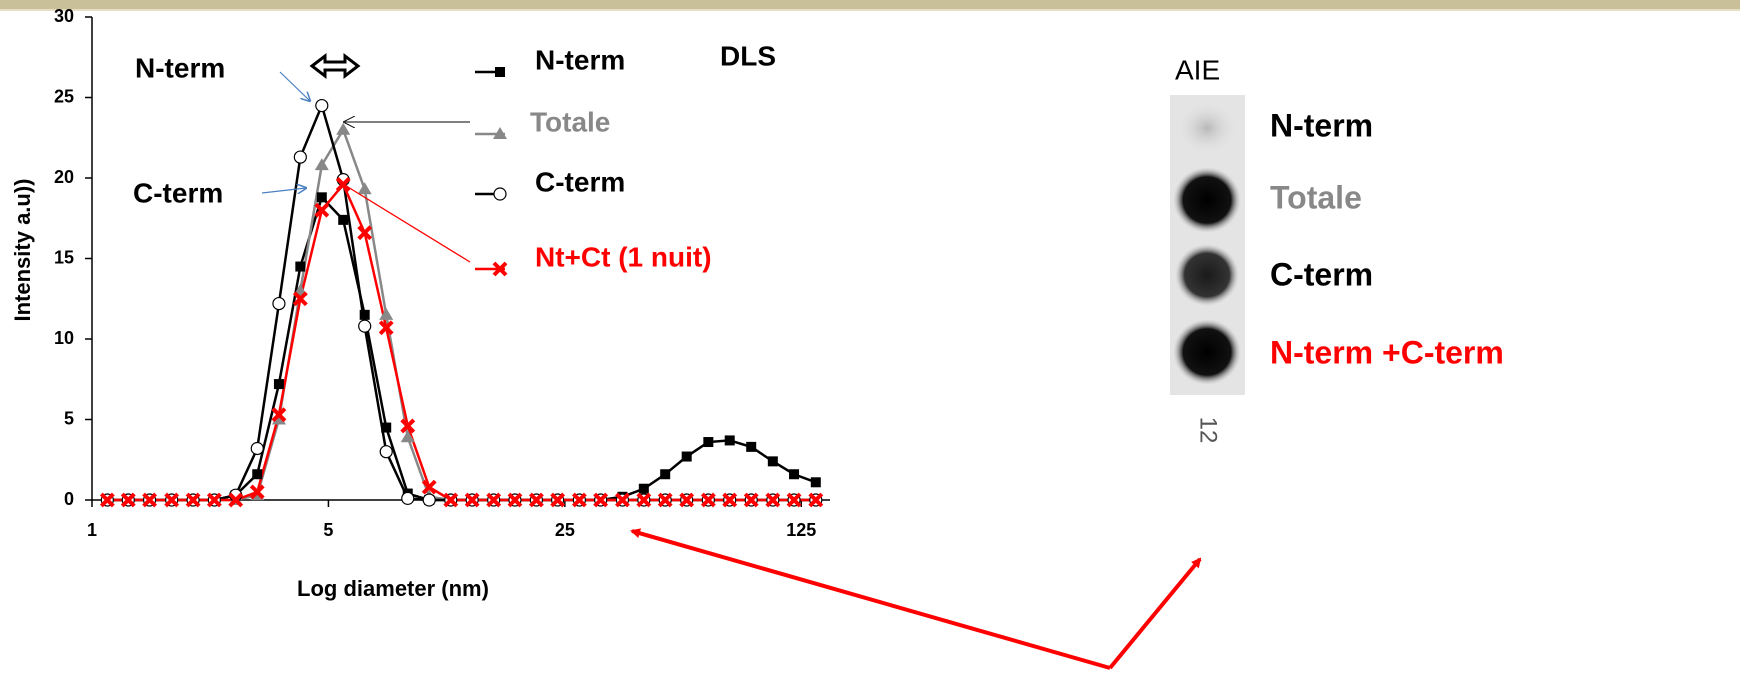 This screenshot has height=688, width=1740. What do you see at coordinates (1316, 197) in the screenshot?
I see `blot-label: Totale` at bounding box center [1316, 197].